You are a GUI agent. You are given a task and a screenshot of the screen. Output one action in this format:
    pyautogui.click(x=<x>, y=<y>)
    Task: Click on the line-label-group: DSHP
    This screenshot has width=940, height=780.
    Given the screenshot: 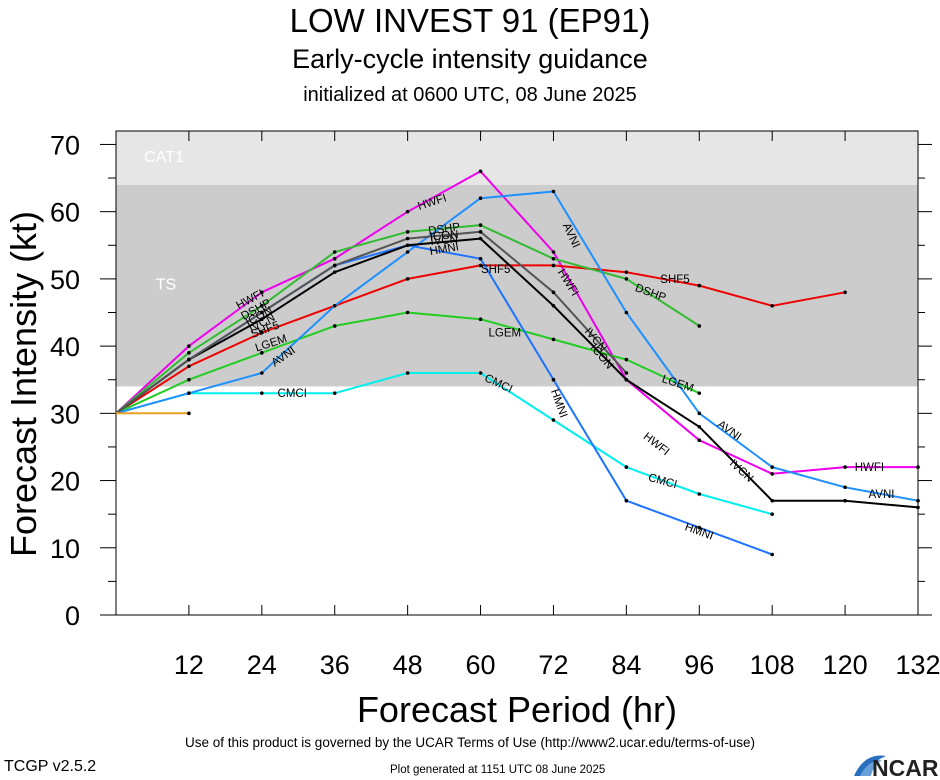 What is the action you would take?
    pyautogui.click(x=445, y=229)
    